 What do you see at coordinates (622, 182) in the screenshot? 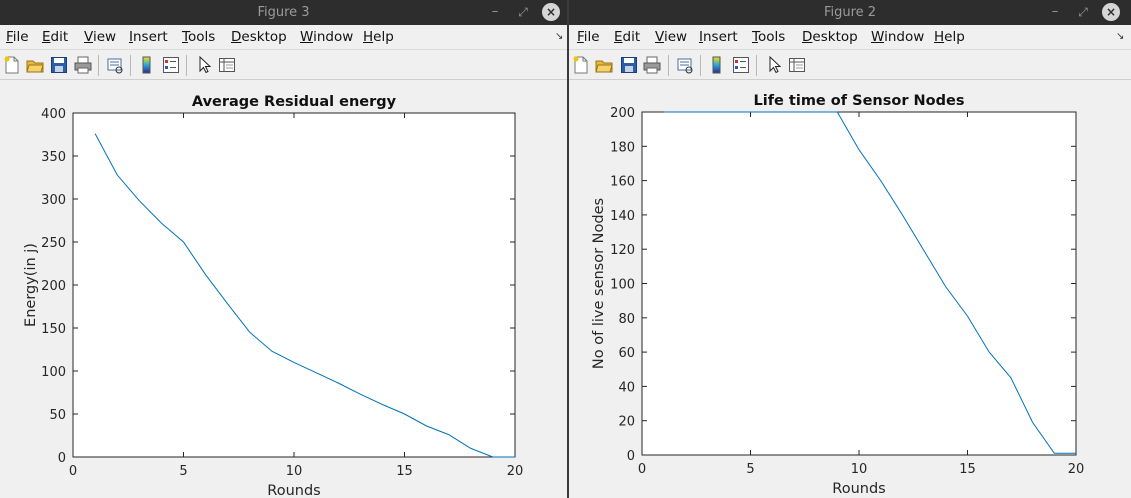
I see `y-tick-label: 160` at bounding box center [622, 182].